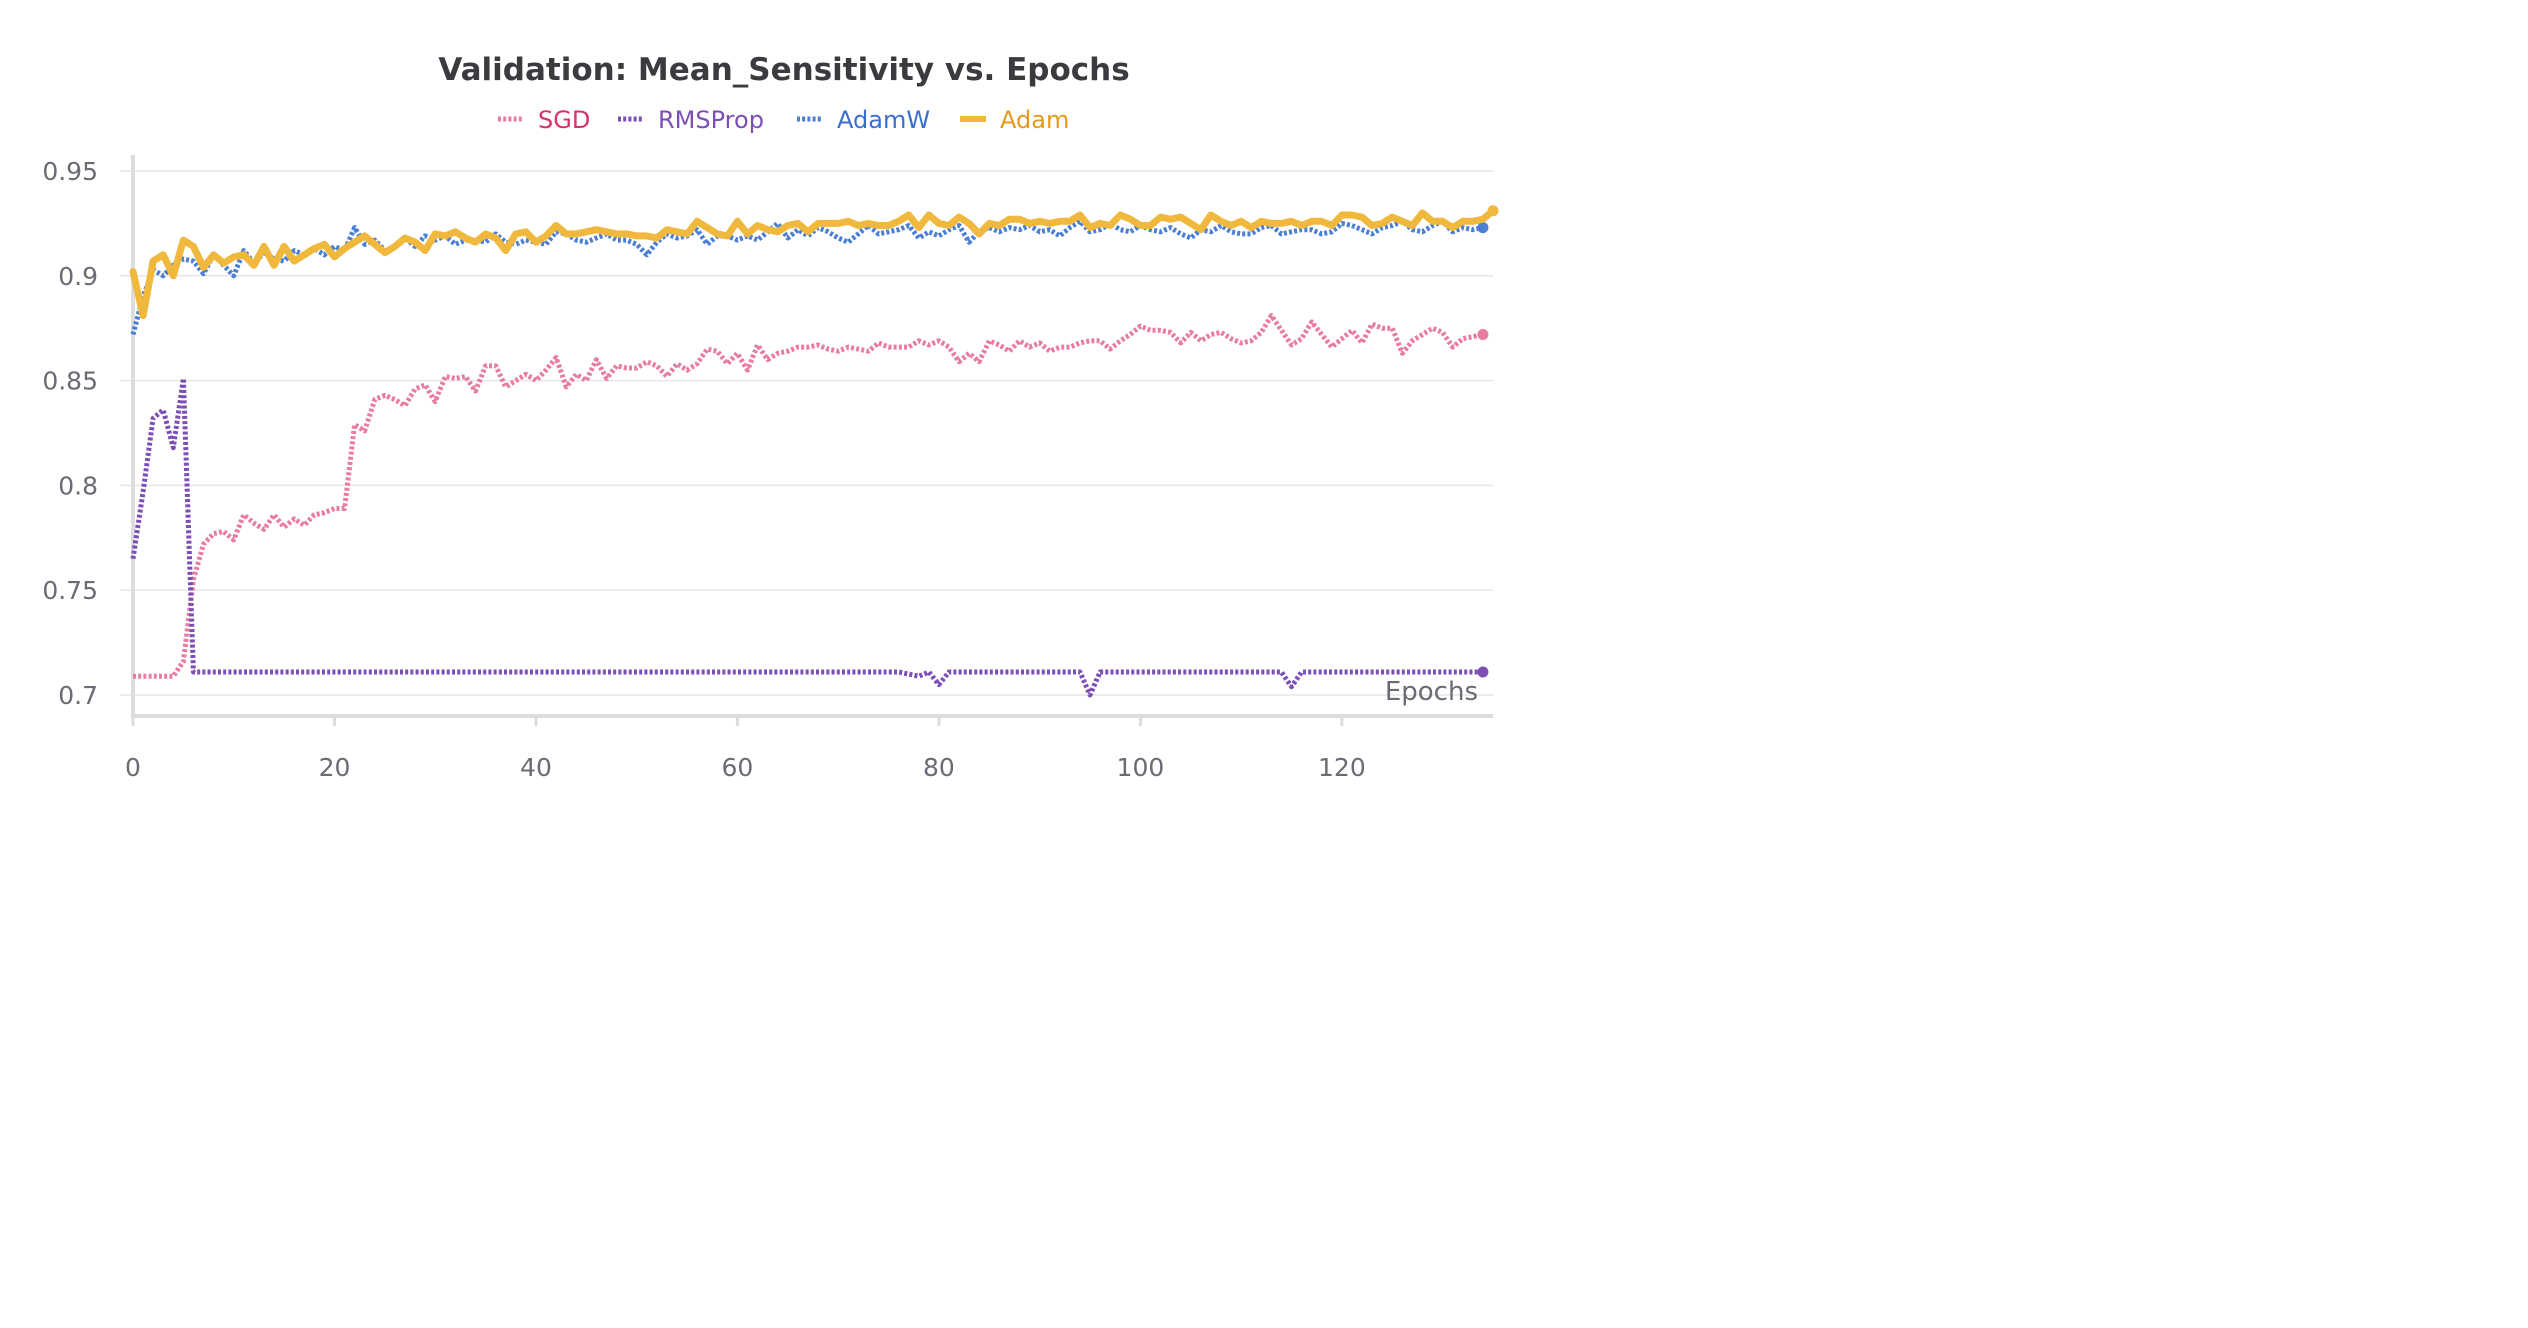  What do you see at coordinates (78, 485) in the screenshot?
I see `y-tick-label: 0.8` at bounding box center [78, 485].